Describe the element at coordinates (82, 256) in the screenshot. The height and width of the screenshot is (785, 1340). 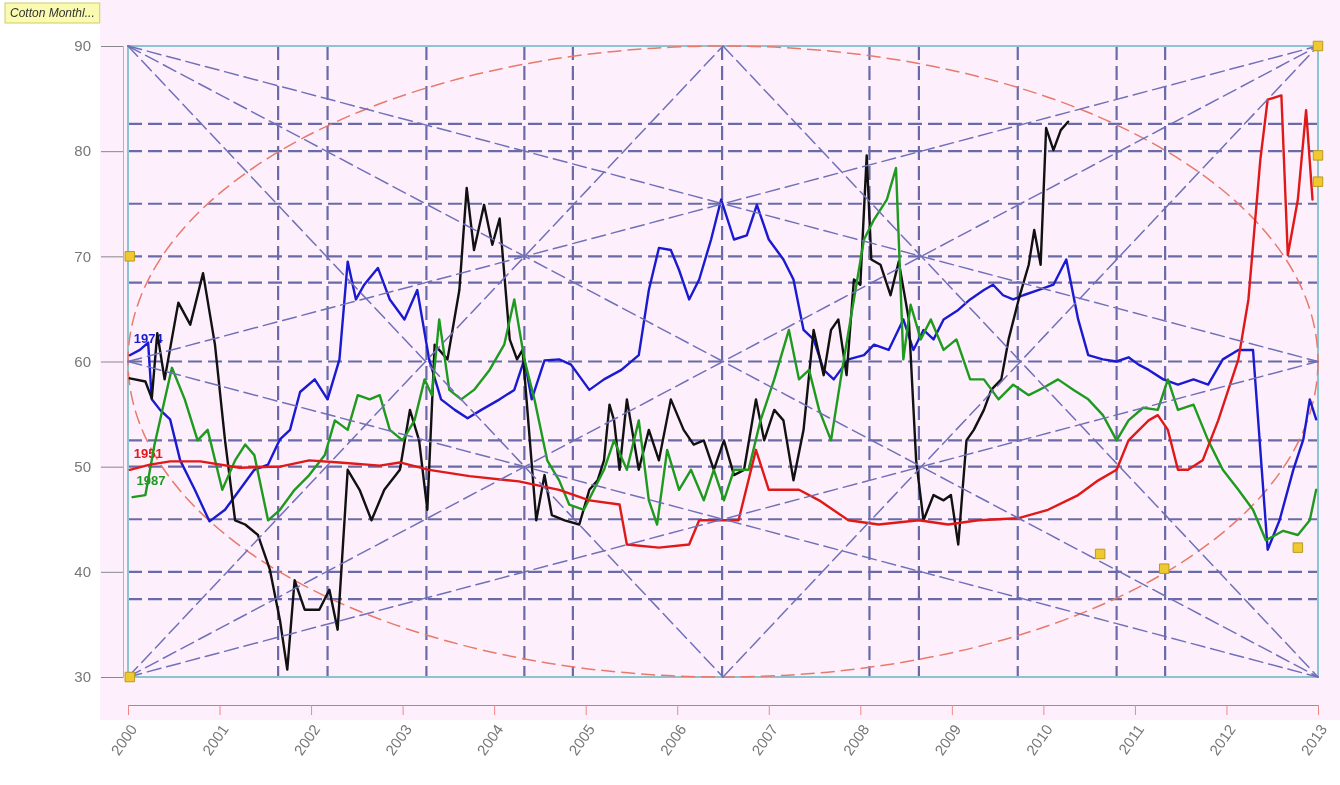
I see `y-tick-label: 70` at that location.